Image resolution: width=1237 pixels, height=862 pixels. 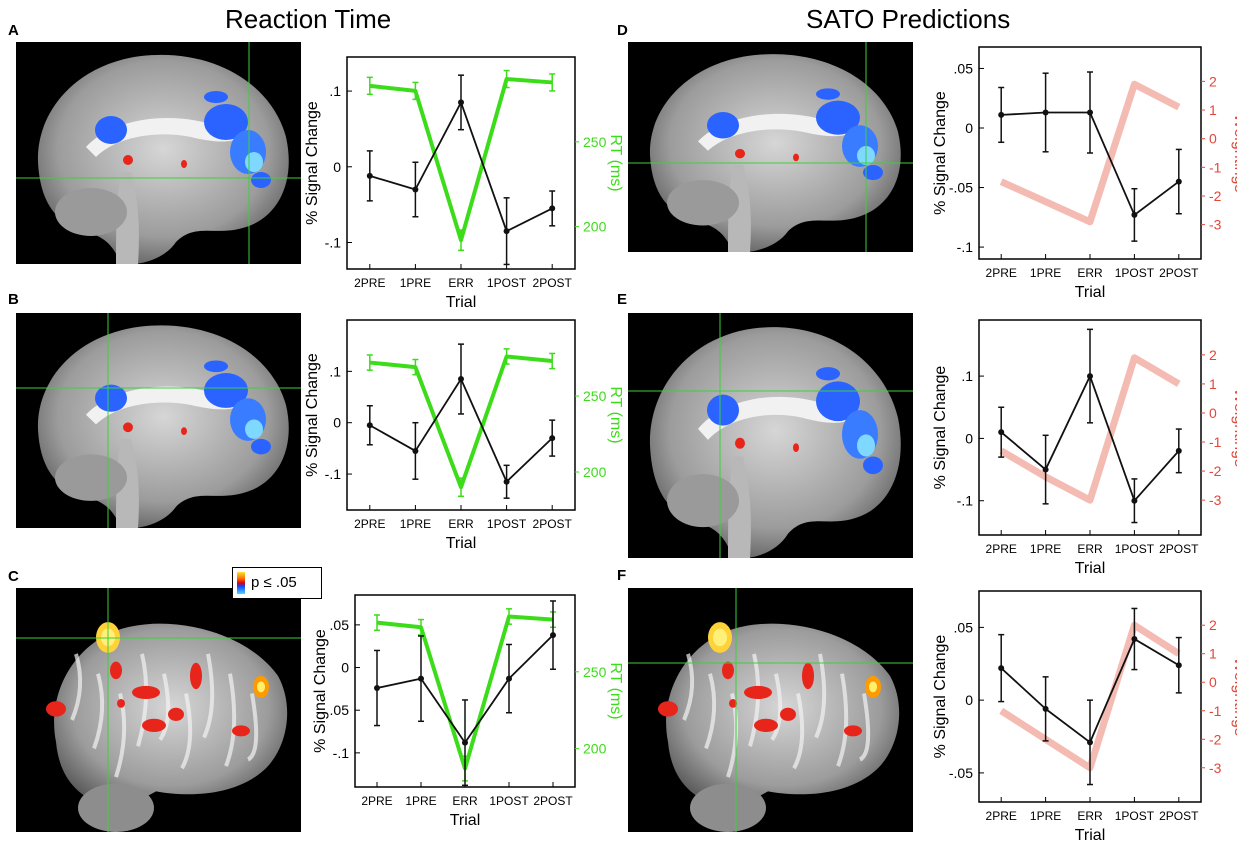 I want to click on y-tick-label: .1, so click(x=335, y=371).